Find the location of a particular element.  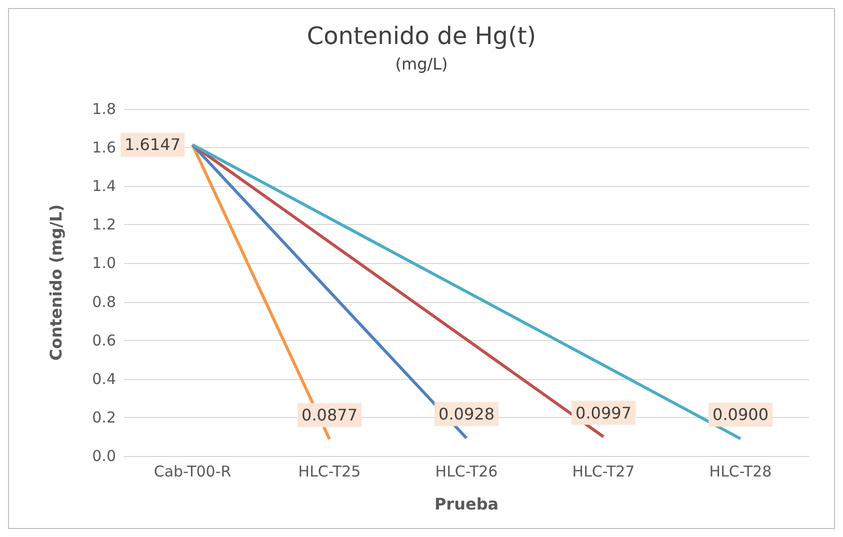

data-label: 0.0900 is located at coordinates (740, 414).